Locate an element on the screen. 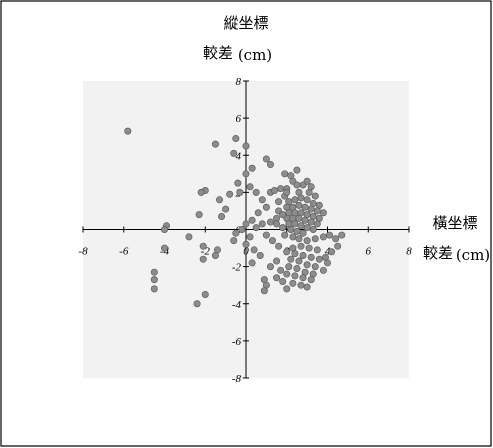 The image size is (493, 448). y-axis-title-line1: 縱坐標 is located at coordinates (245, 23).